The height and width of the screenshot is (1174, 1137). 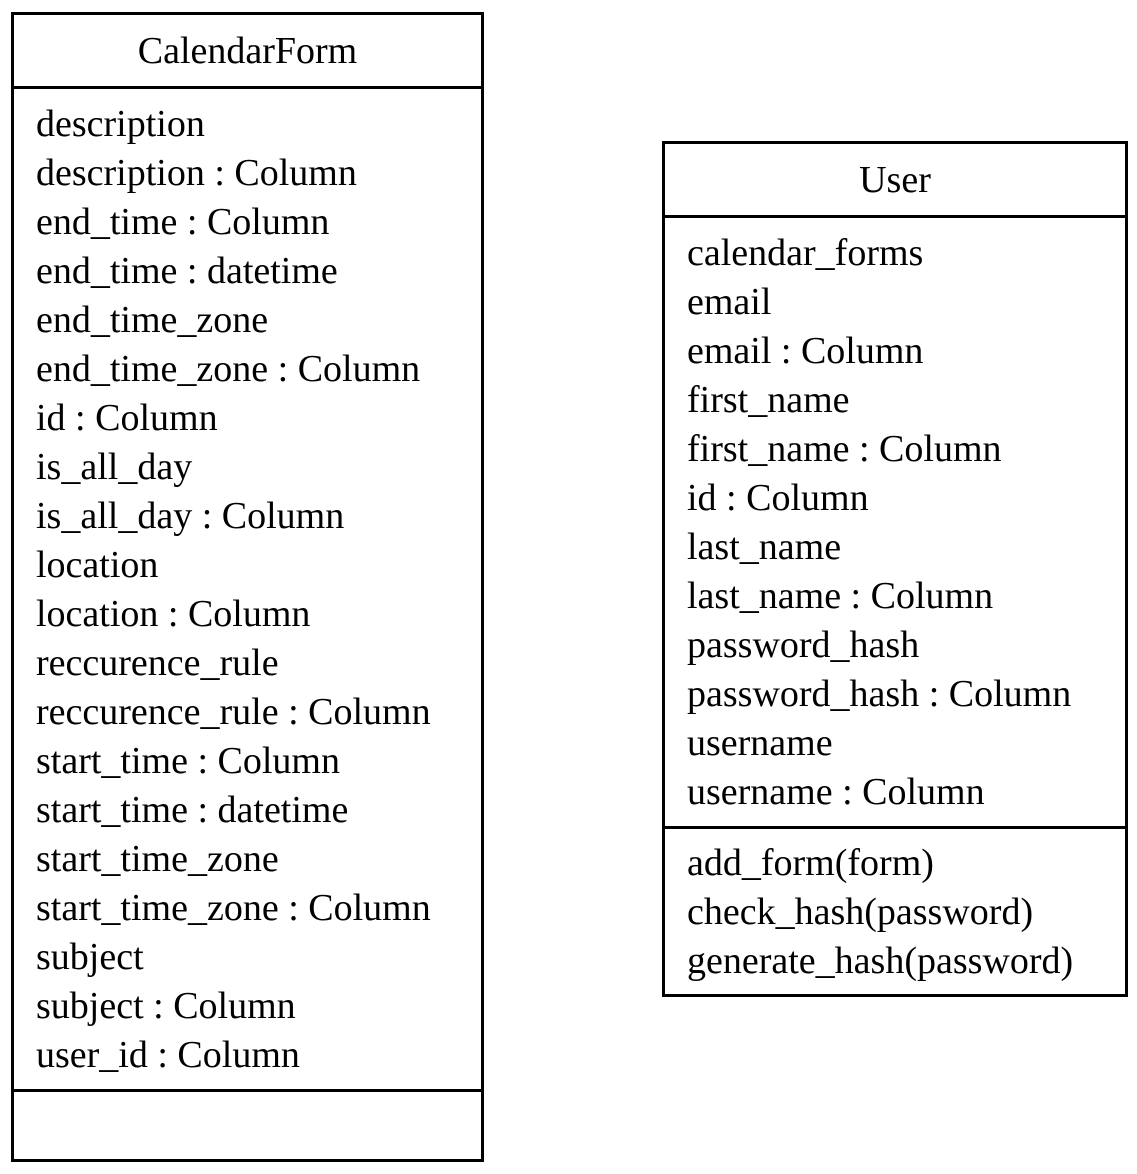 I want to click on attribute: description : Column, so click(x=196, y=173).